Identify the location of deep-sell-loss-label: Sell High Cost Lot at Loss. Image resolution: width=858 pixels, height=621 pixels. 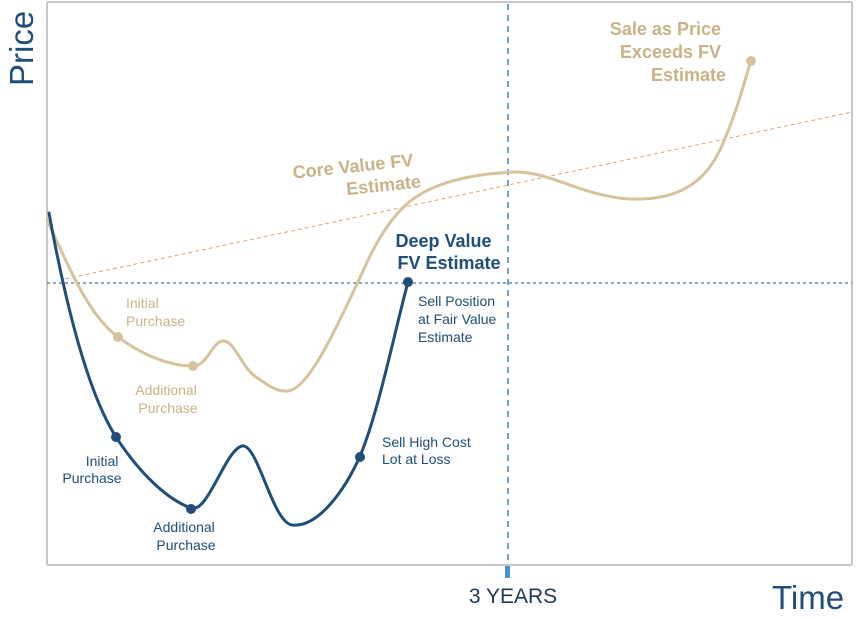
(428, 450).